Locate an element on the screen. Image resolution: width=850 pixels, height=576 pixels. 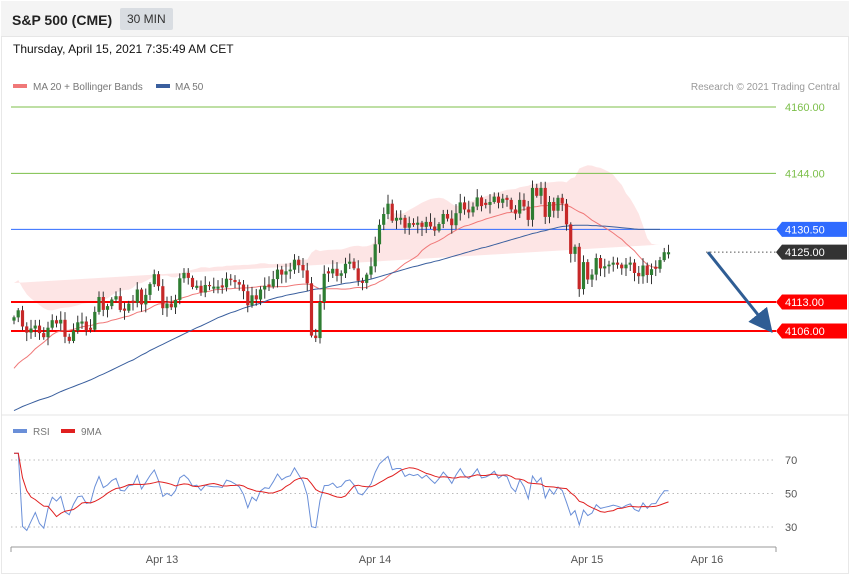
ma9-legend-label: 9MA is located at coordinates (91, 432).